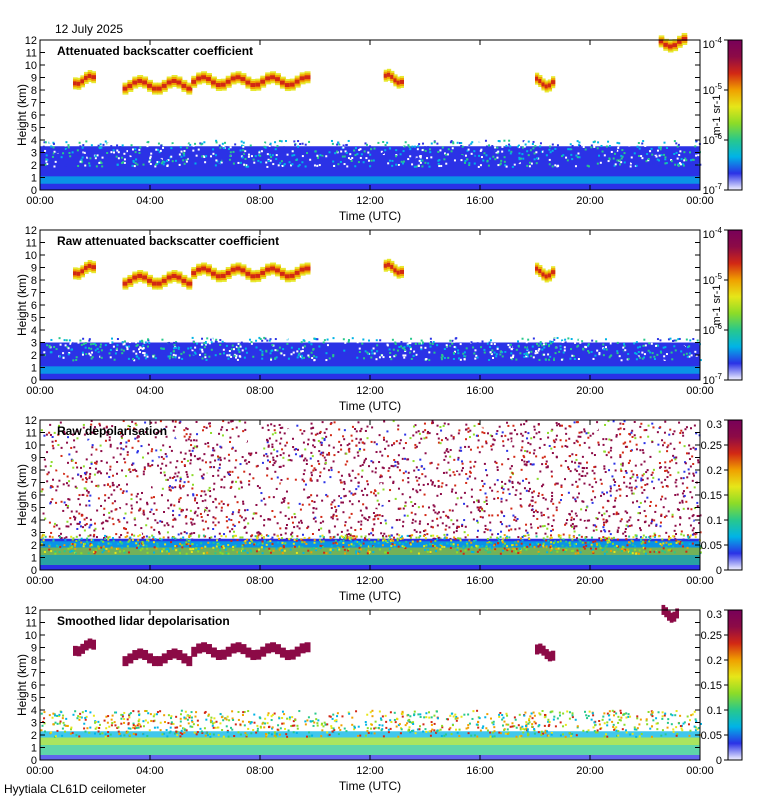 The width and height of the screenshot is (780, 800). Describe the element at coordinates (714, 521) in the screenshot. I see `colorbar-tick-label: 0.1` at that location.